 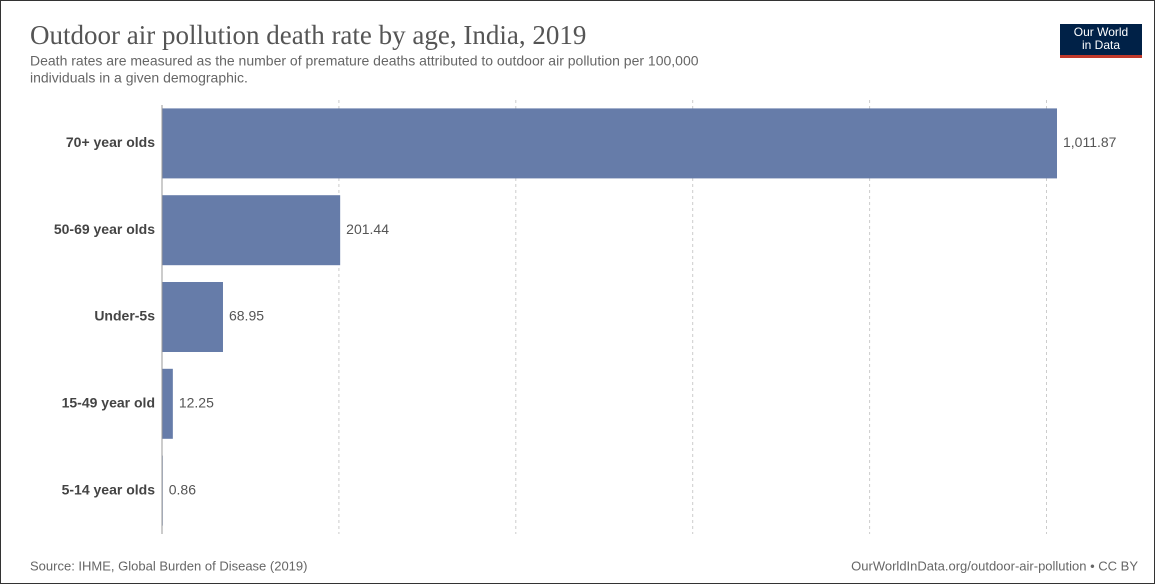 I want to click on value-label: 1,011.87, so click(x=1090, y=142).